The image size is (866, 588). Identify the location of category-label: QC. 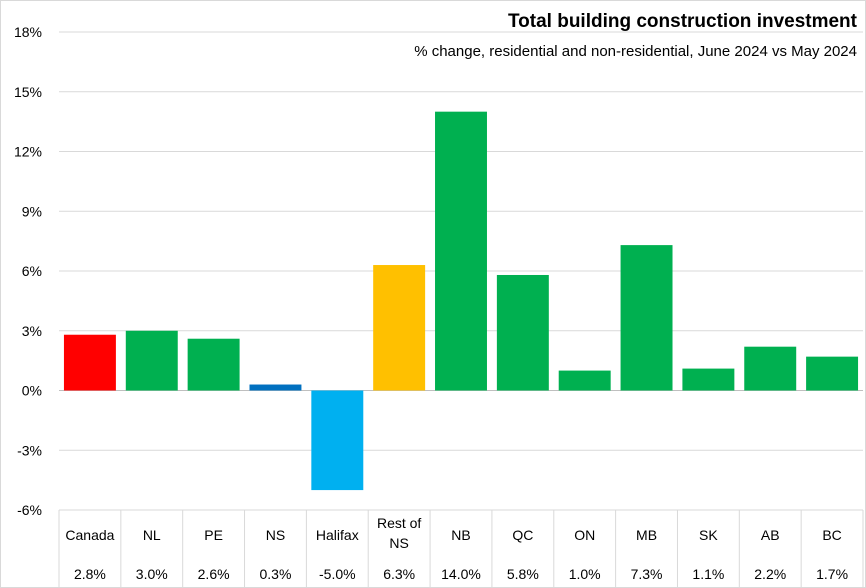
(522, 535).